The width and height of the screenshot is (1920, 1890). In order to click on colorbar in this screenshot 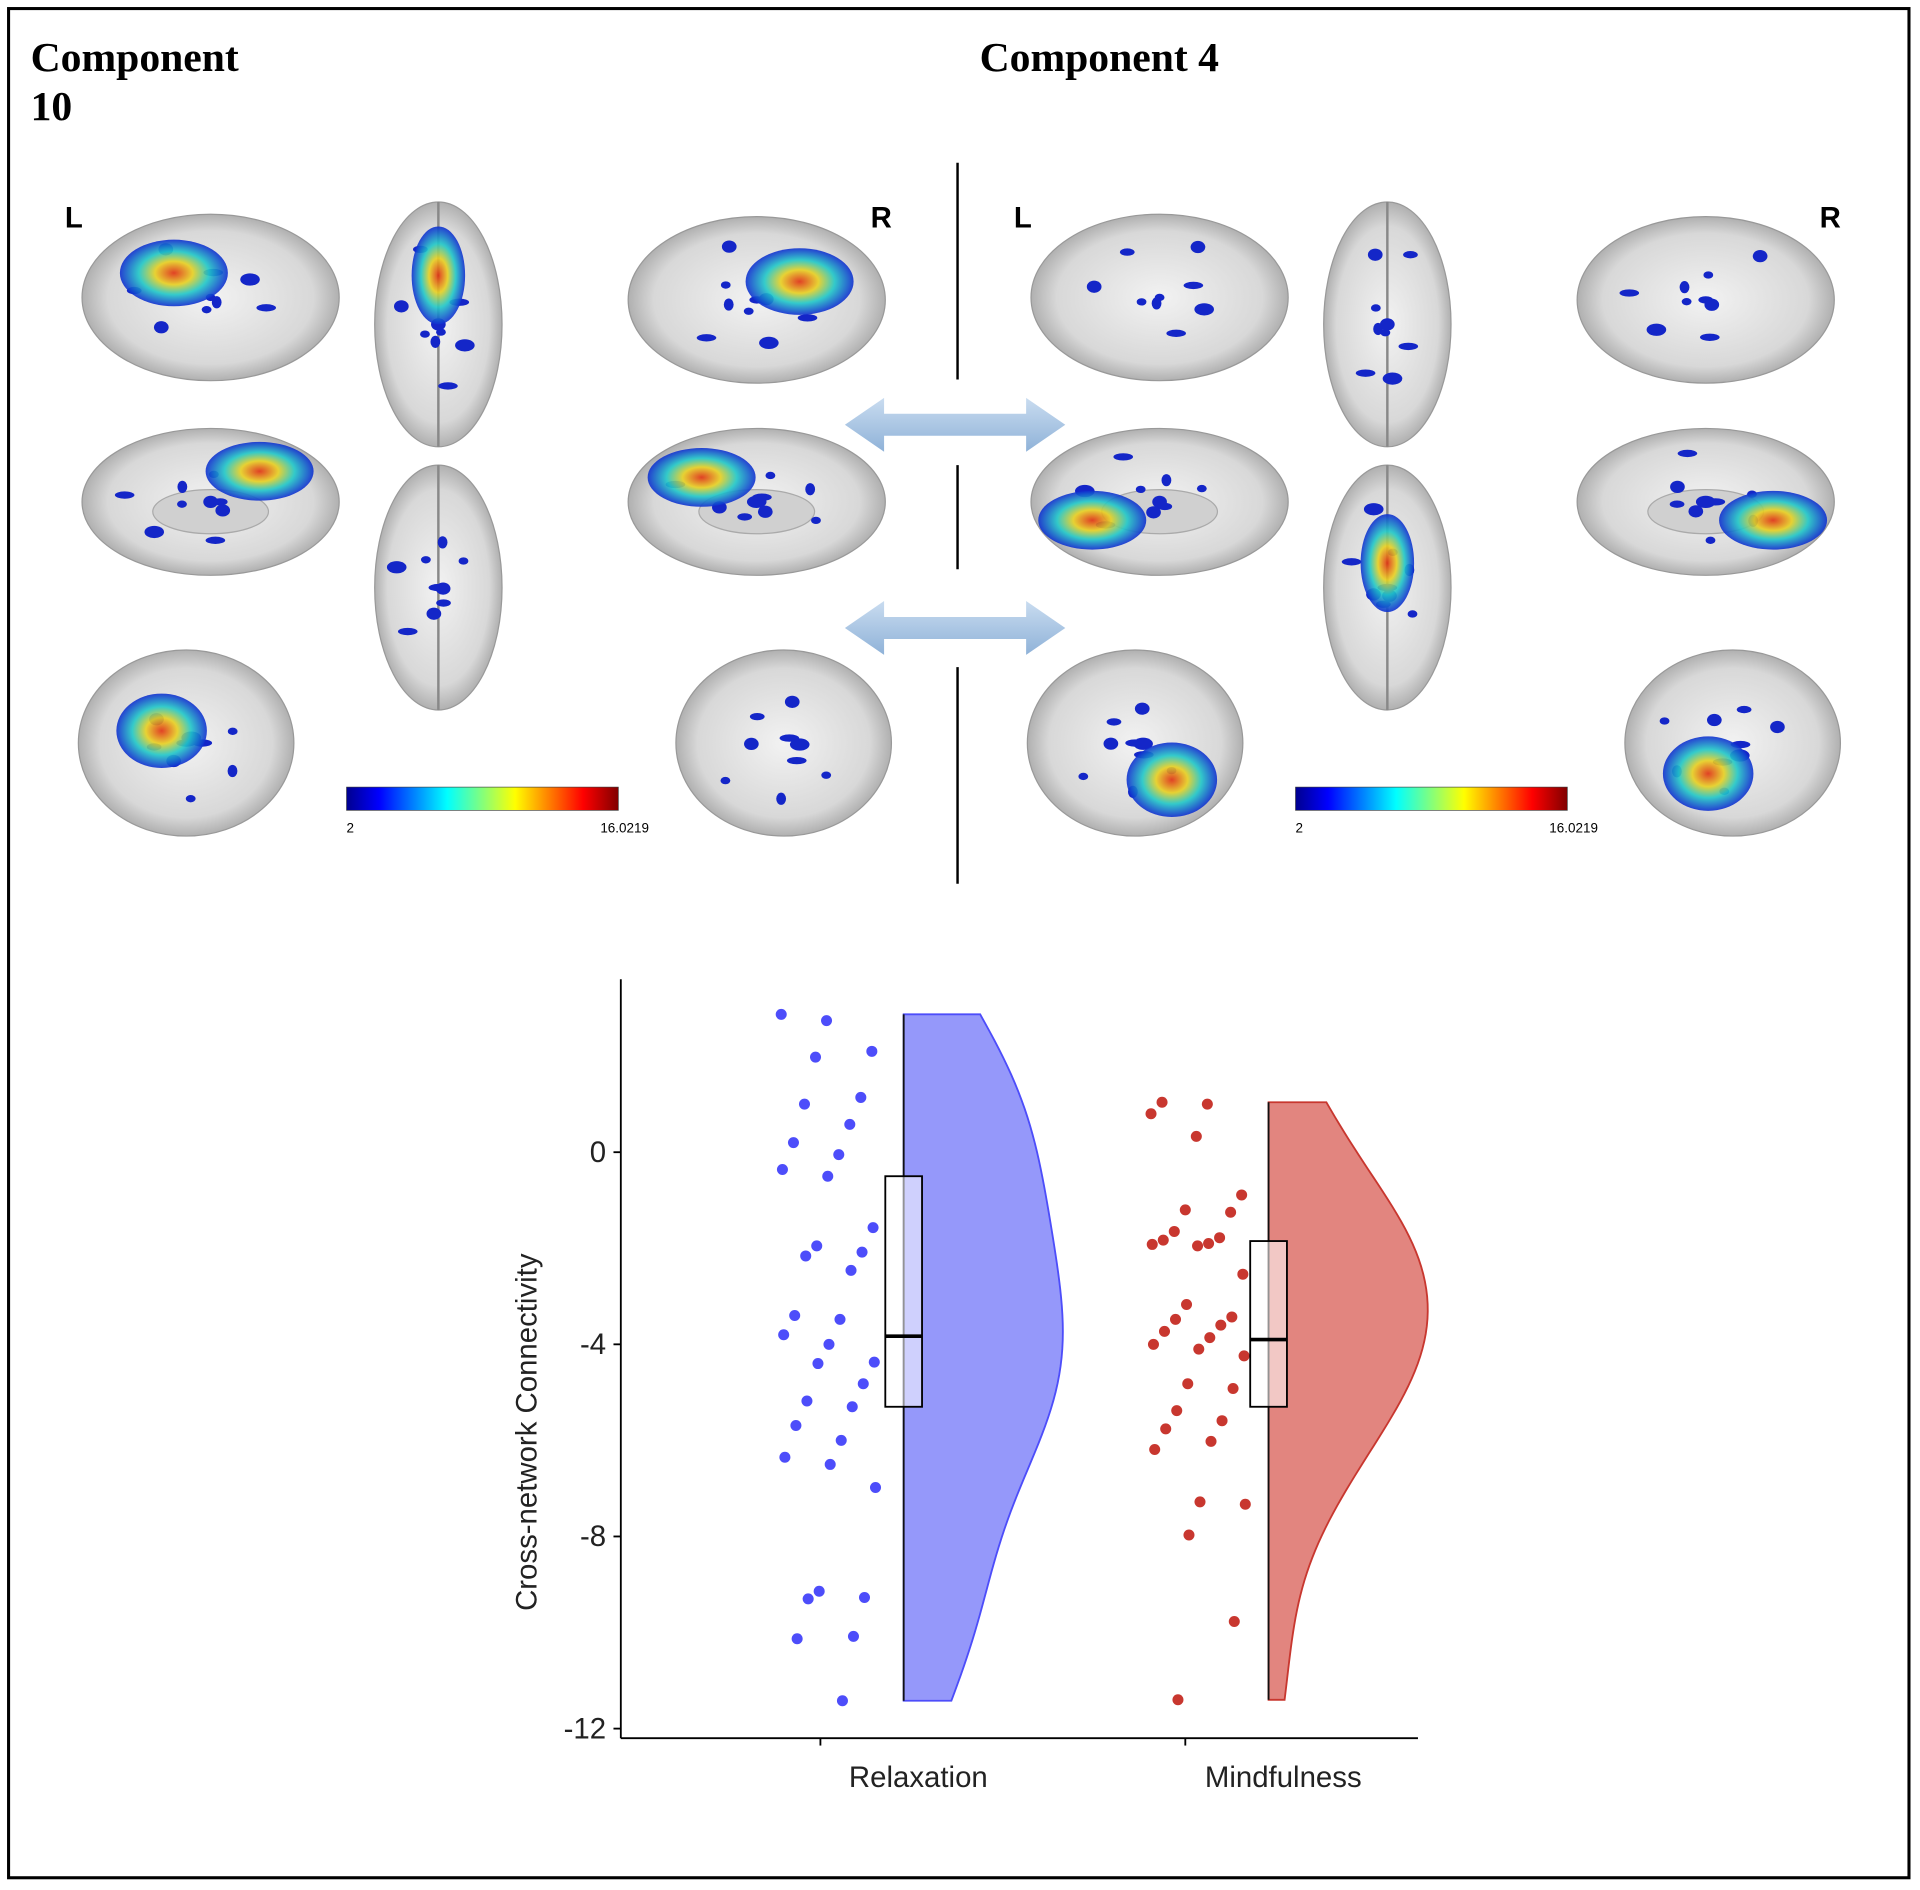, I will do `click(1431, 798)`.